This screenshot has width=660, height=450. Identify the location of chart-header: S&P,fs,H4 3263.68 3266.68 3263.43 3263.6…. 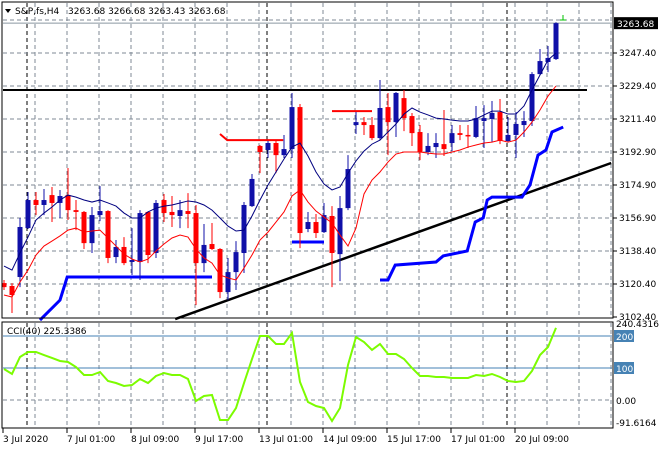
(115, 12).